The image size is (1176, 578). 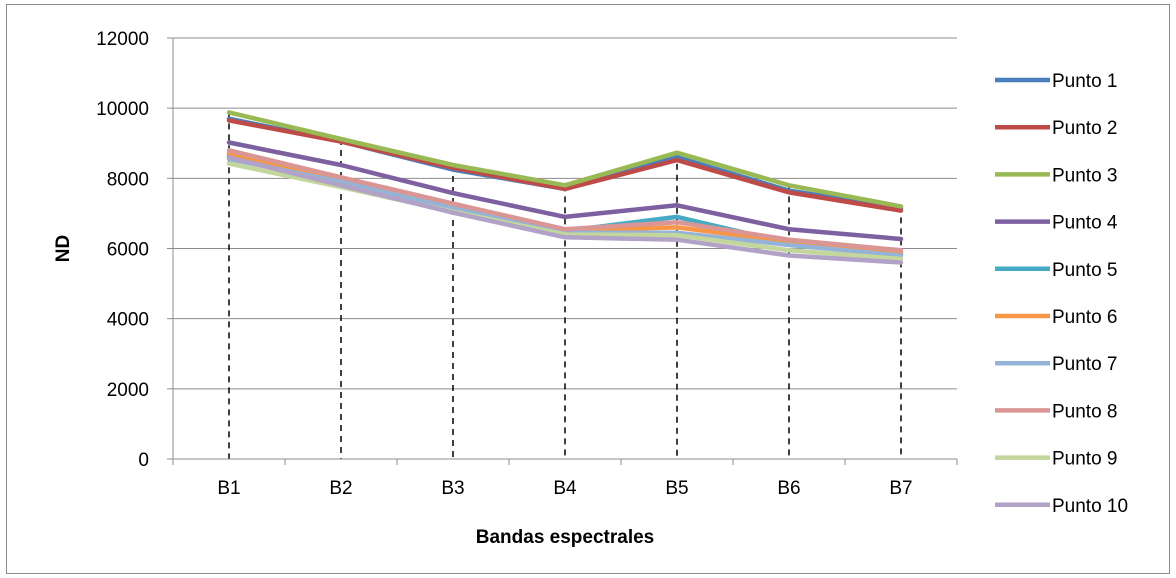 What do you see at coordinates (122, 109) in the screenshot?
I see `y-tick-label: 10000` at bounding box center [122, 109].